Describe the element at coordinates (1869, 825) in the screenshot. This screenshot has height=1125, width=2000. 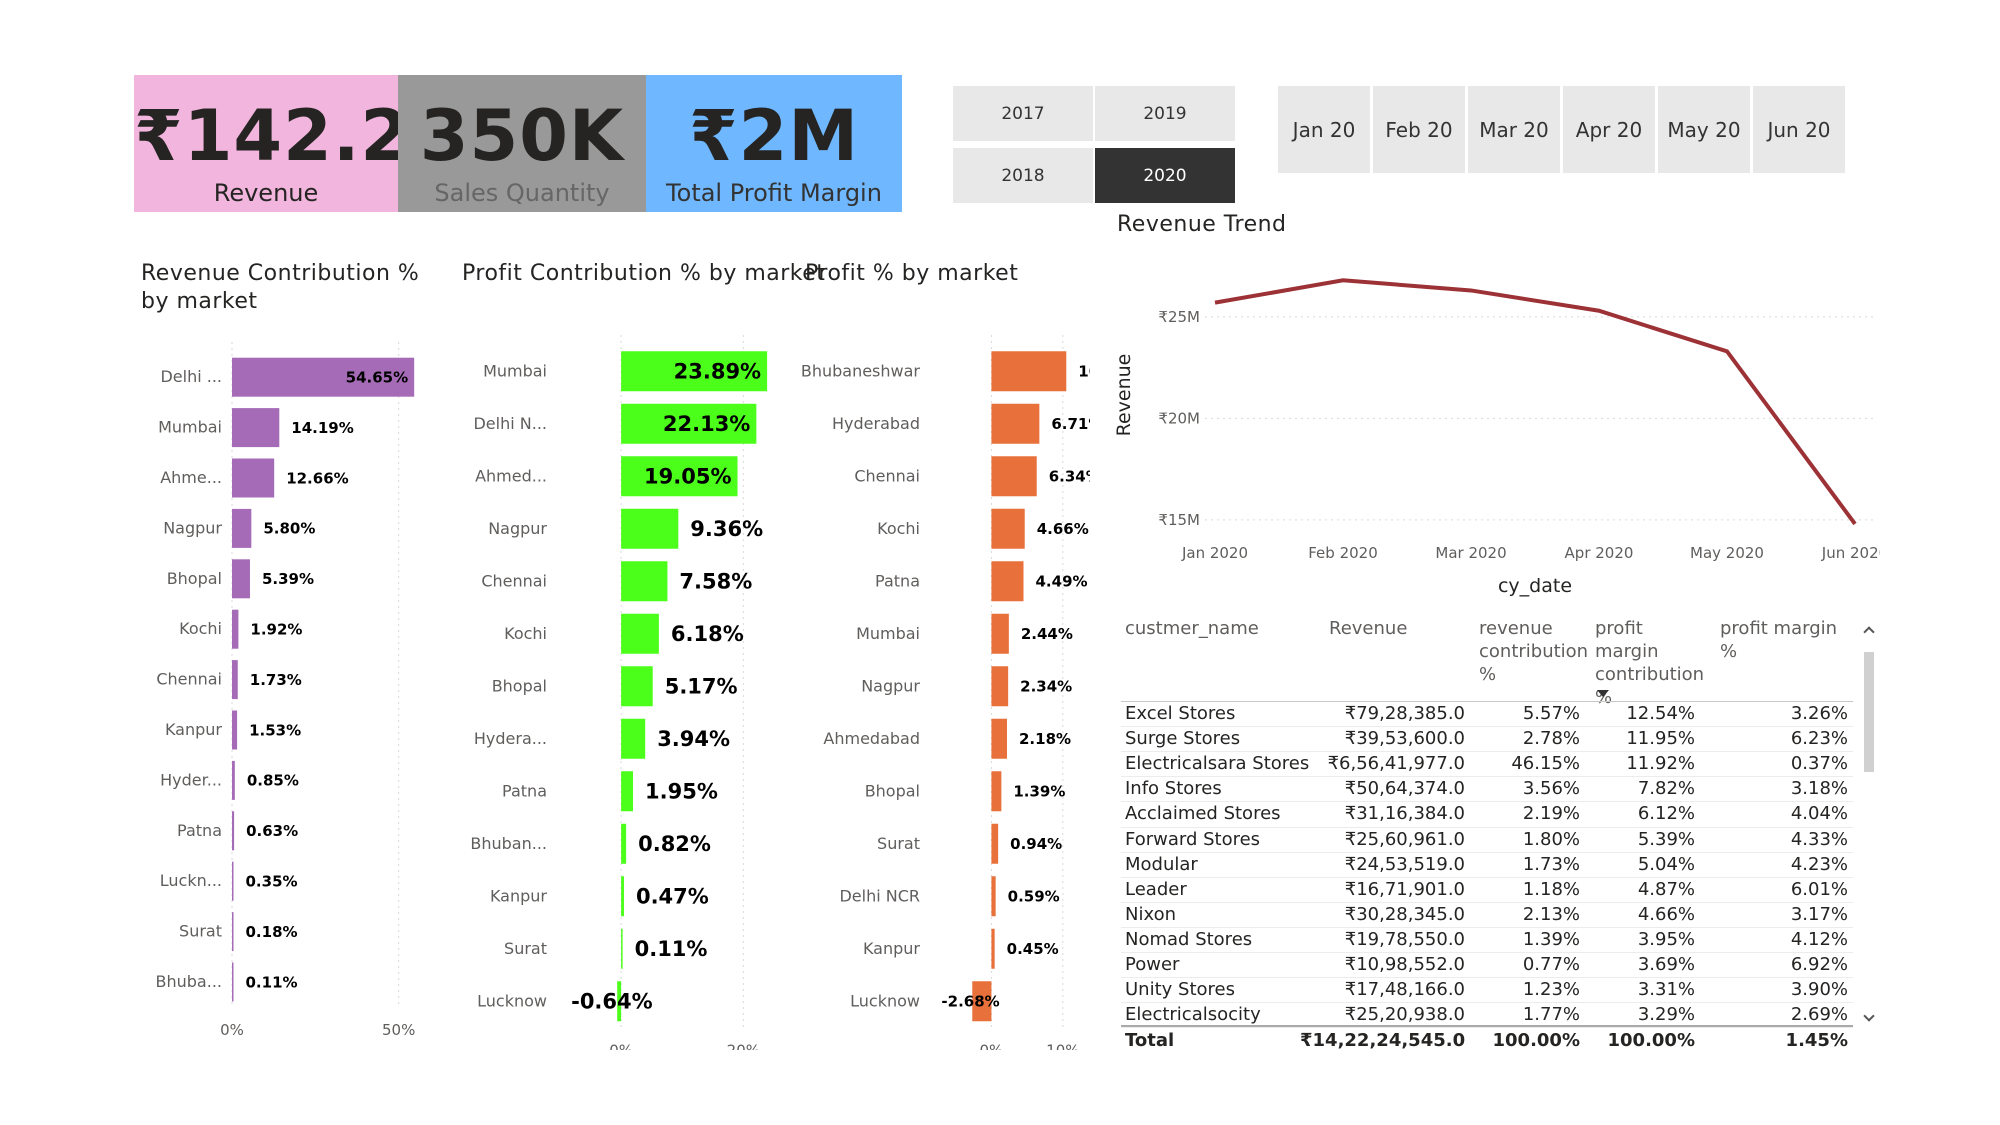
I see `table-scrollbar` at that location.